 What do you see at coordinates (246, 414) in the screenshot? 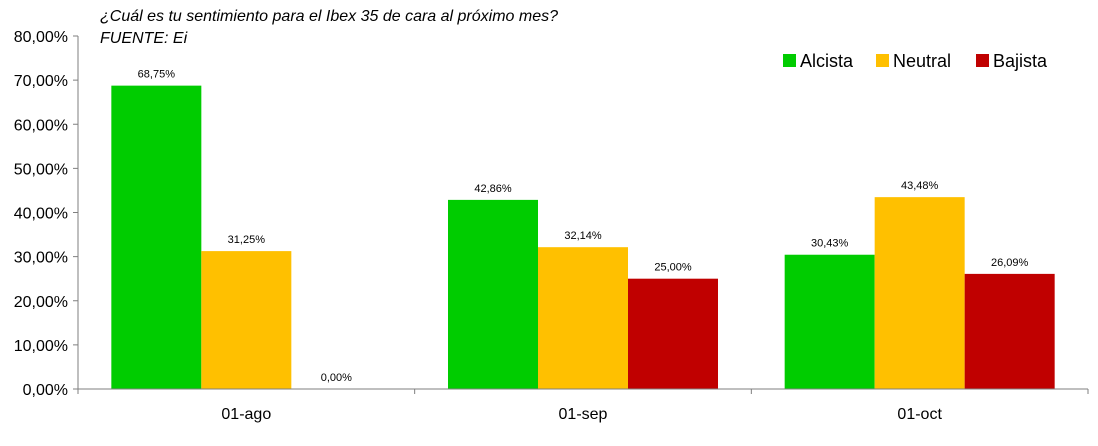
I see `x-category-label: 01-ago` at bounding box center [246, 414].